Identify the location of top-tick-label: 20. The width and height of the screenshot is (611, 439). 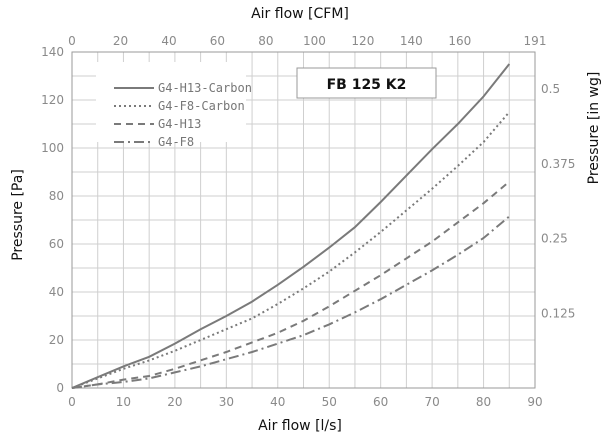
(120, 41).